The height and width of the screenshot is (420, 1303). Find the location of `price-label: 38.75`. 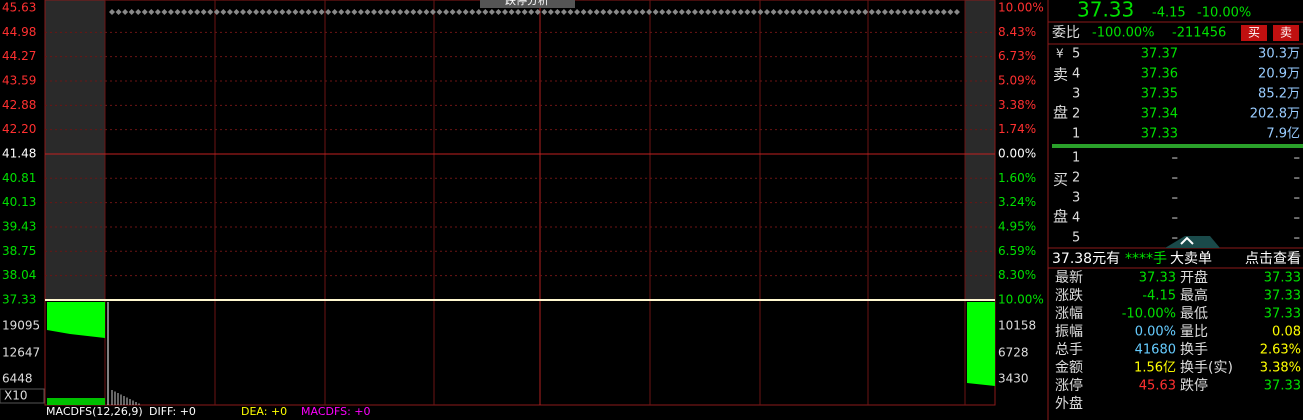

price-label: 38.75 is located at coordinates (19, 251).